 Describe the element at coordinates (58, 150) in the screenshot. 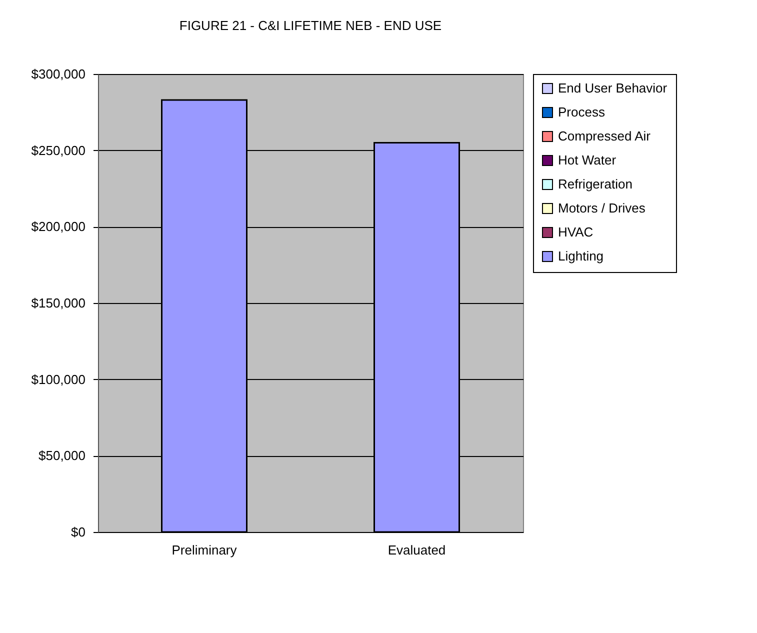

I see `y-tick-label: $250,000` at that location.